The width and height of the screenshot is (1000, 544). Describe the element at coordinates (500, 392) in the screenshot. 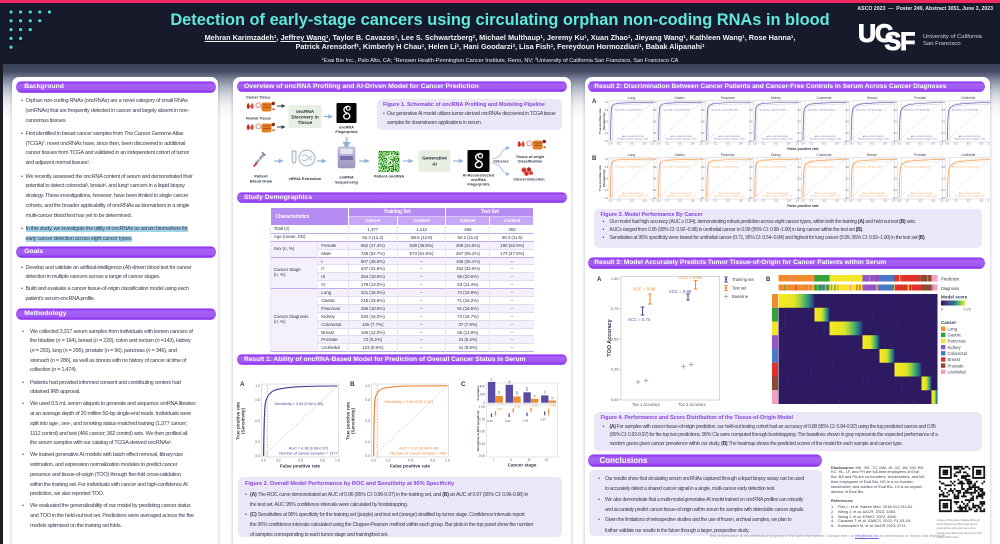

I see `svg-text: 165` at that location.